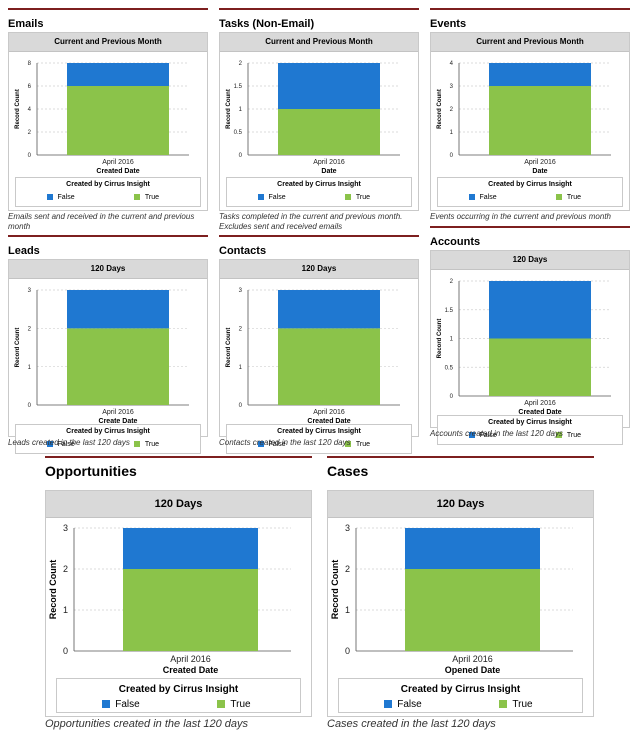 The height and width of the screenshot is (739, 639). What do you see at coordinates (473, 670) in the screenshot?
I see `x-axis-label: Opened Date` at bounding box center [473, 670].